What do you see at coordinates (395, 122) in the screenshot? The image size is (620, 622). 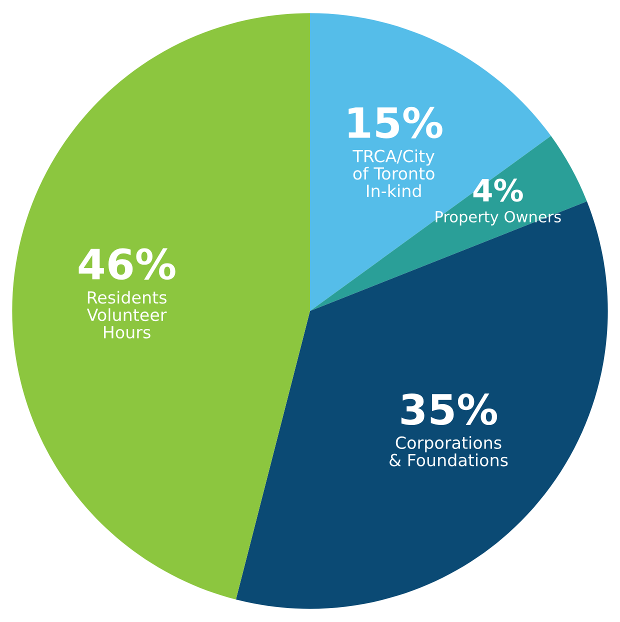 I see `data-label: 15%` at bounding box center [395, 122].